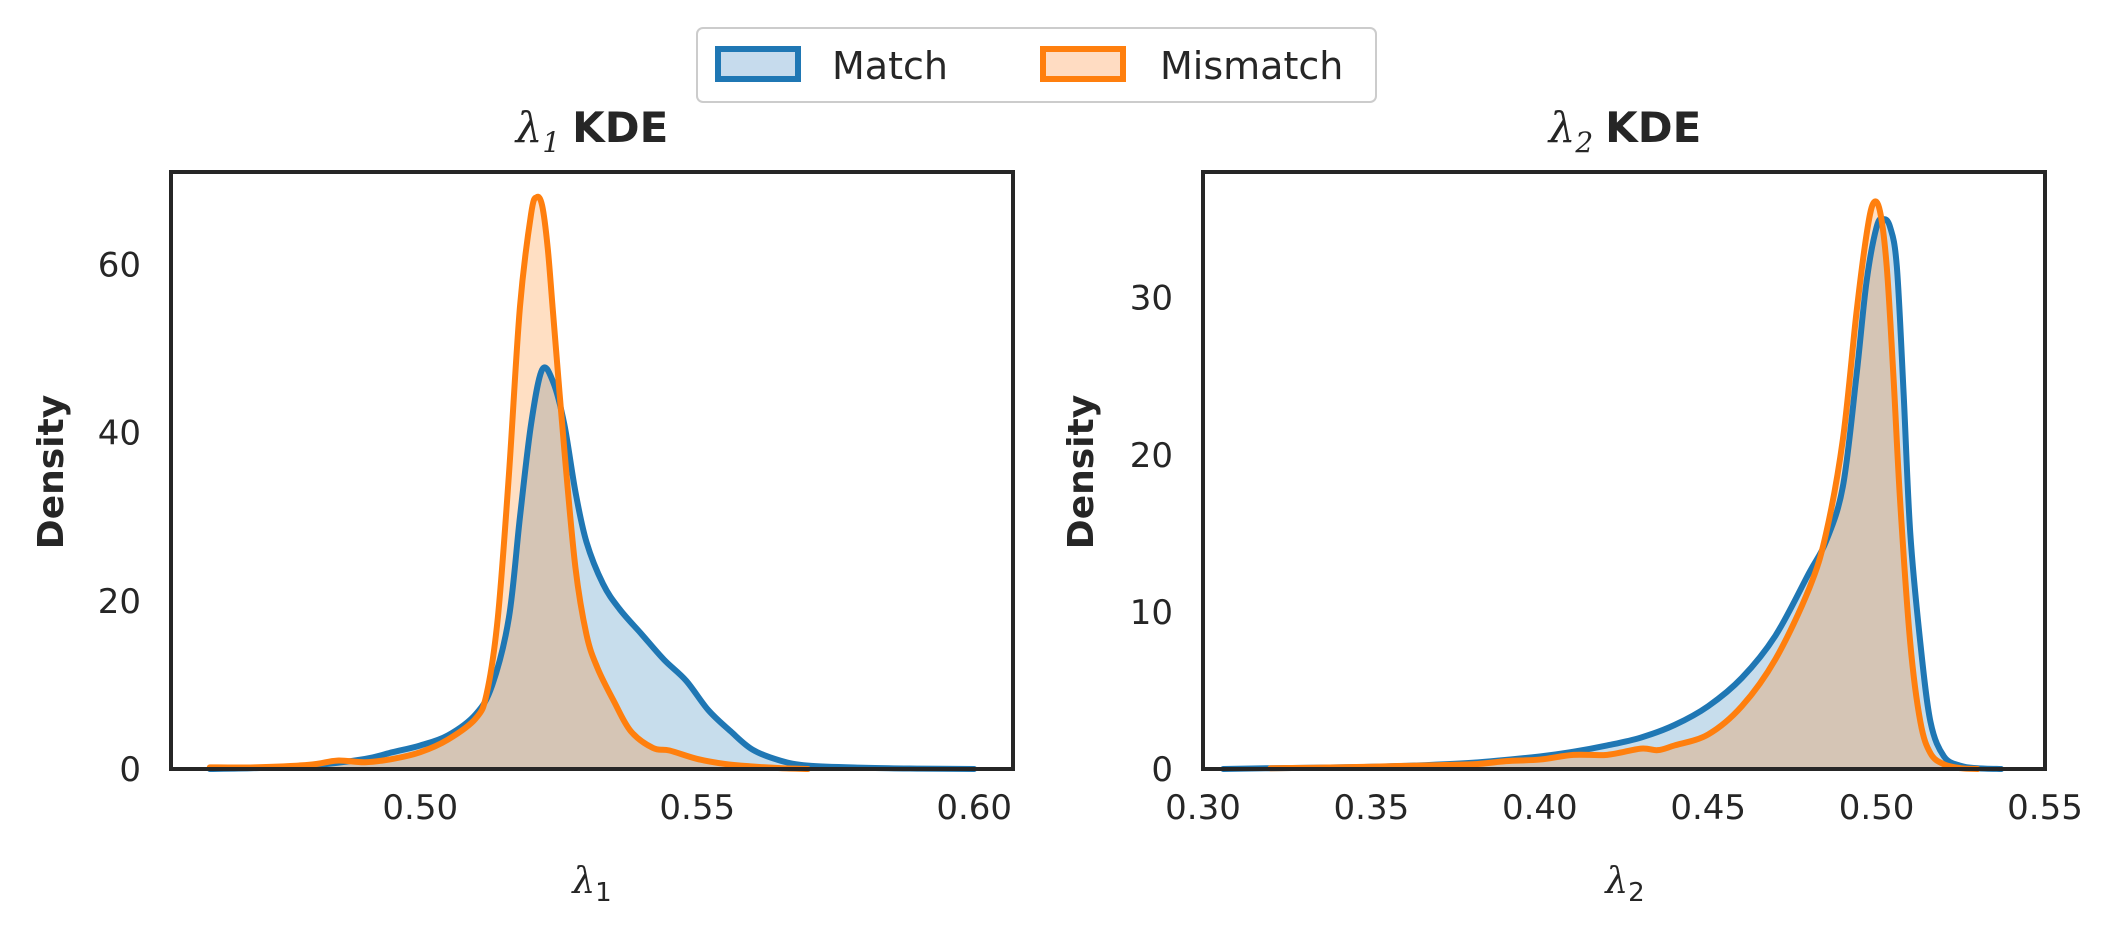 This screenshot has height=930, width=2113. I want to click on lambda2-xtick-label: 0.30, so click(1203, 808).